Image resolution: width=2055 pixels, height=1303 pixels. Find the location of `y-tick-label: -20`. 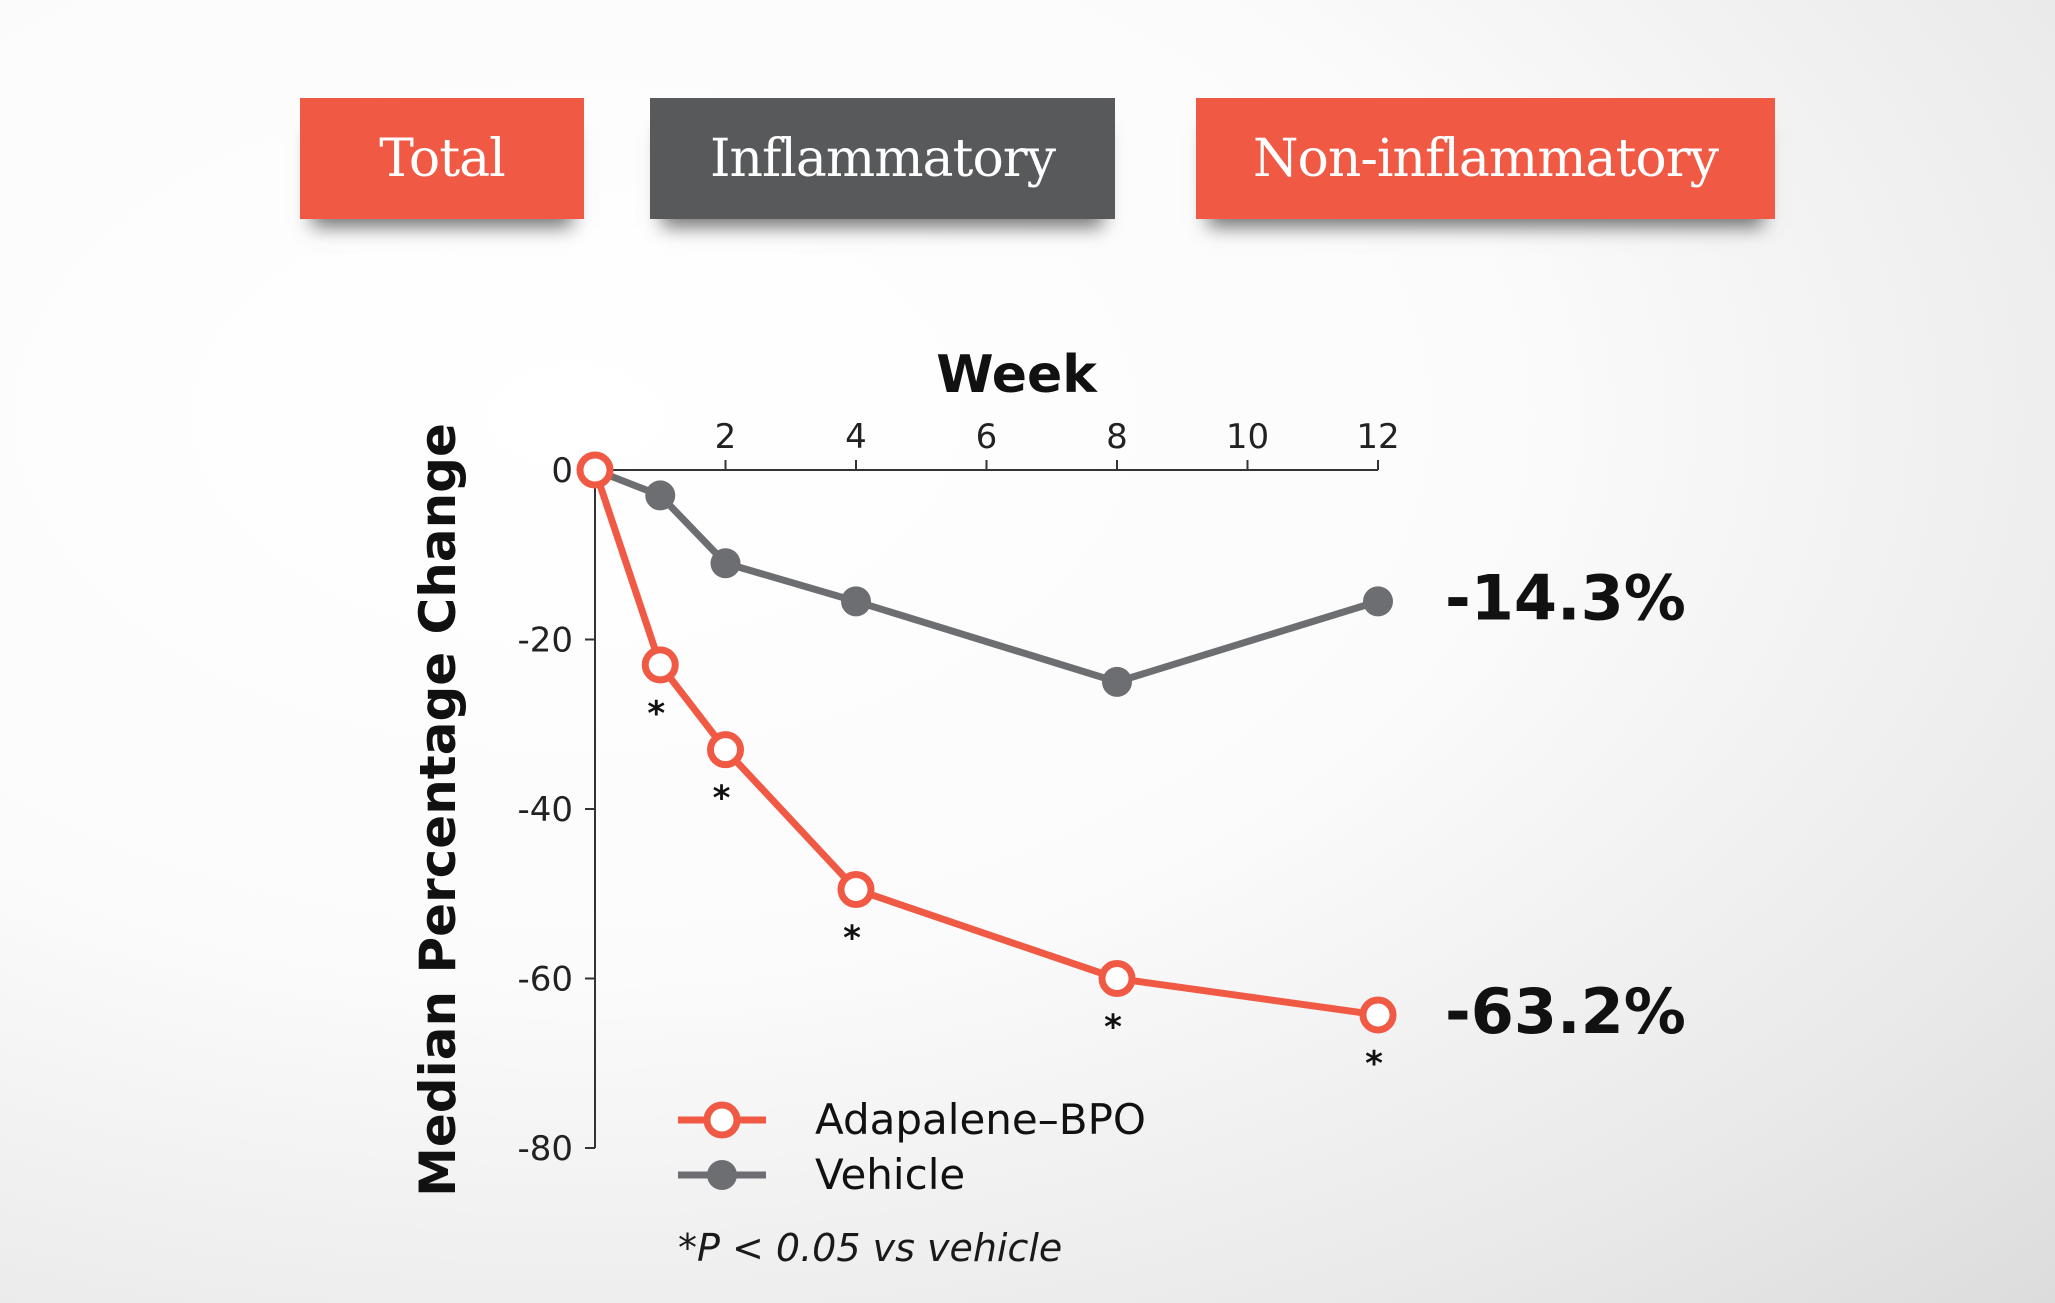

y-tick-label: -20 is located at coordinates (545, 641).